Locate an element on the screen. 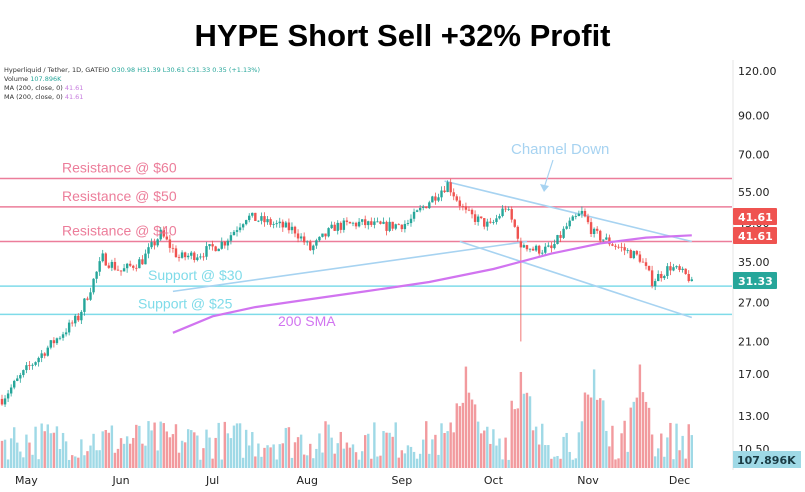 This screenshot has width=805, height=492. y-tick-label: 90.00 is located at coordinates (754, 116).